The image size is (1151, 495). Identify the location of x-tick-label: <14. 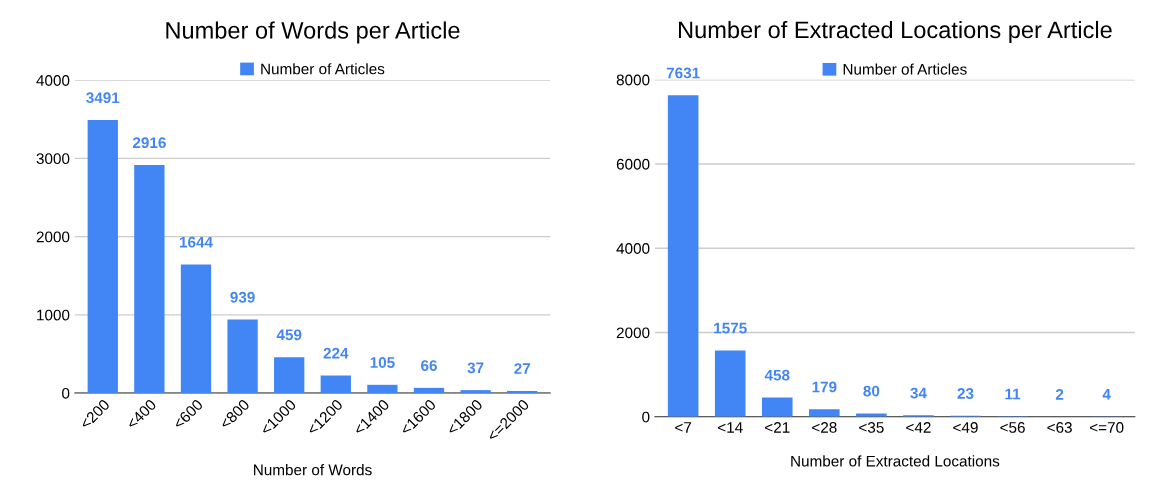
(730, 427).